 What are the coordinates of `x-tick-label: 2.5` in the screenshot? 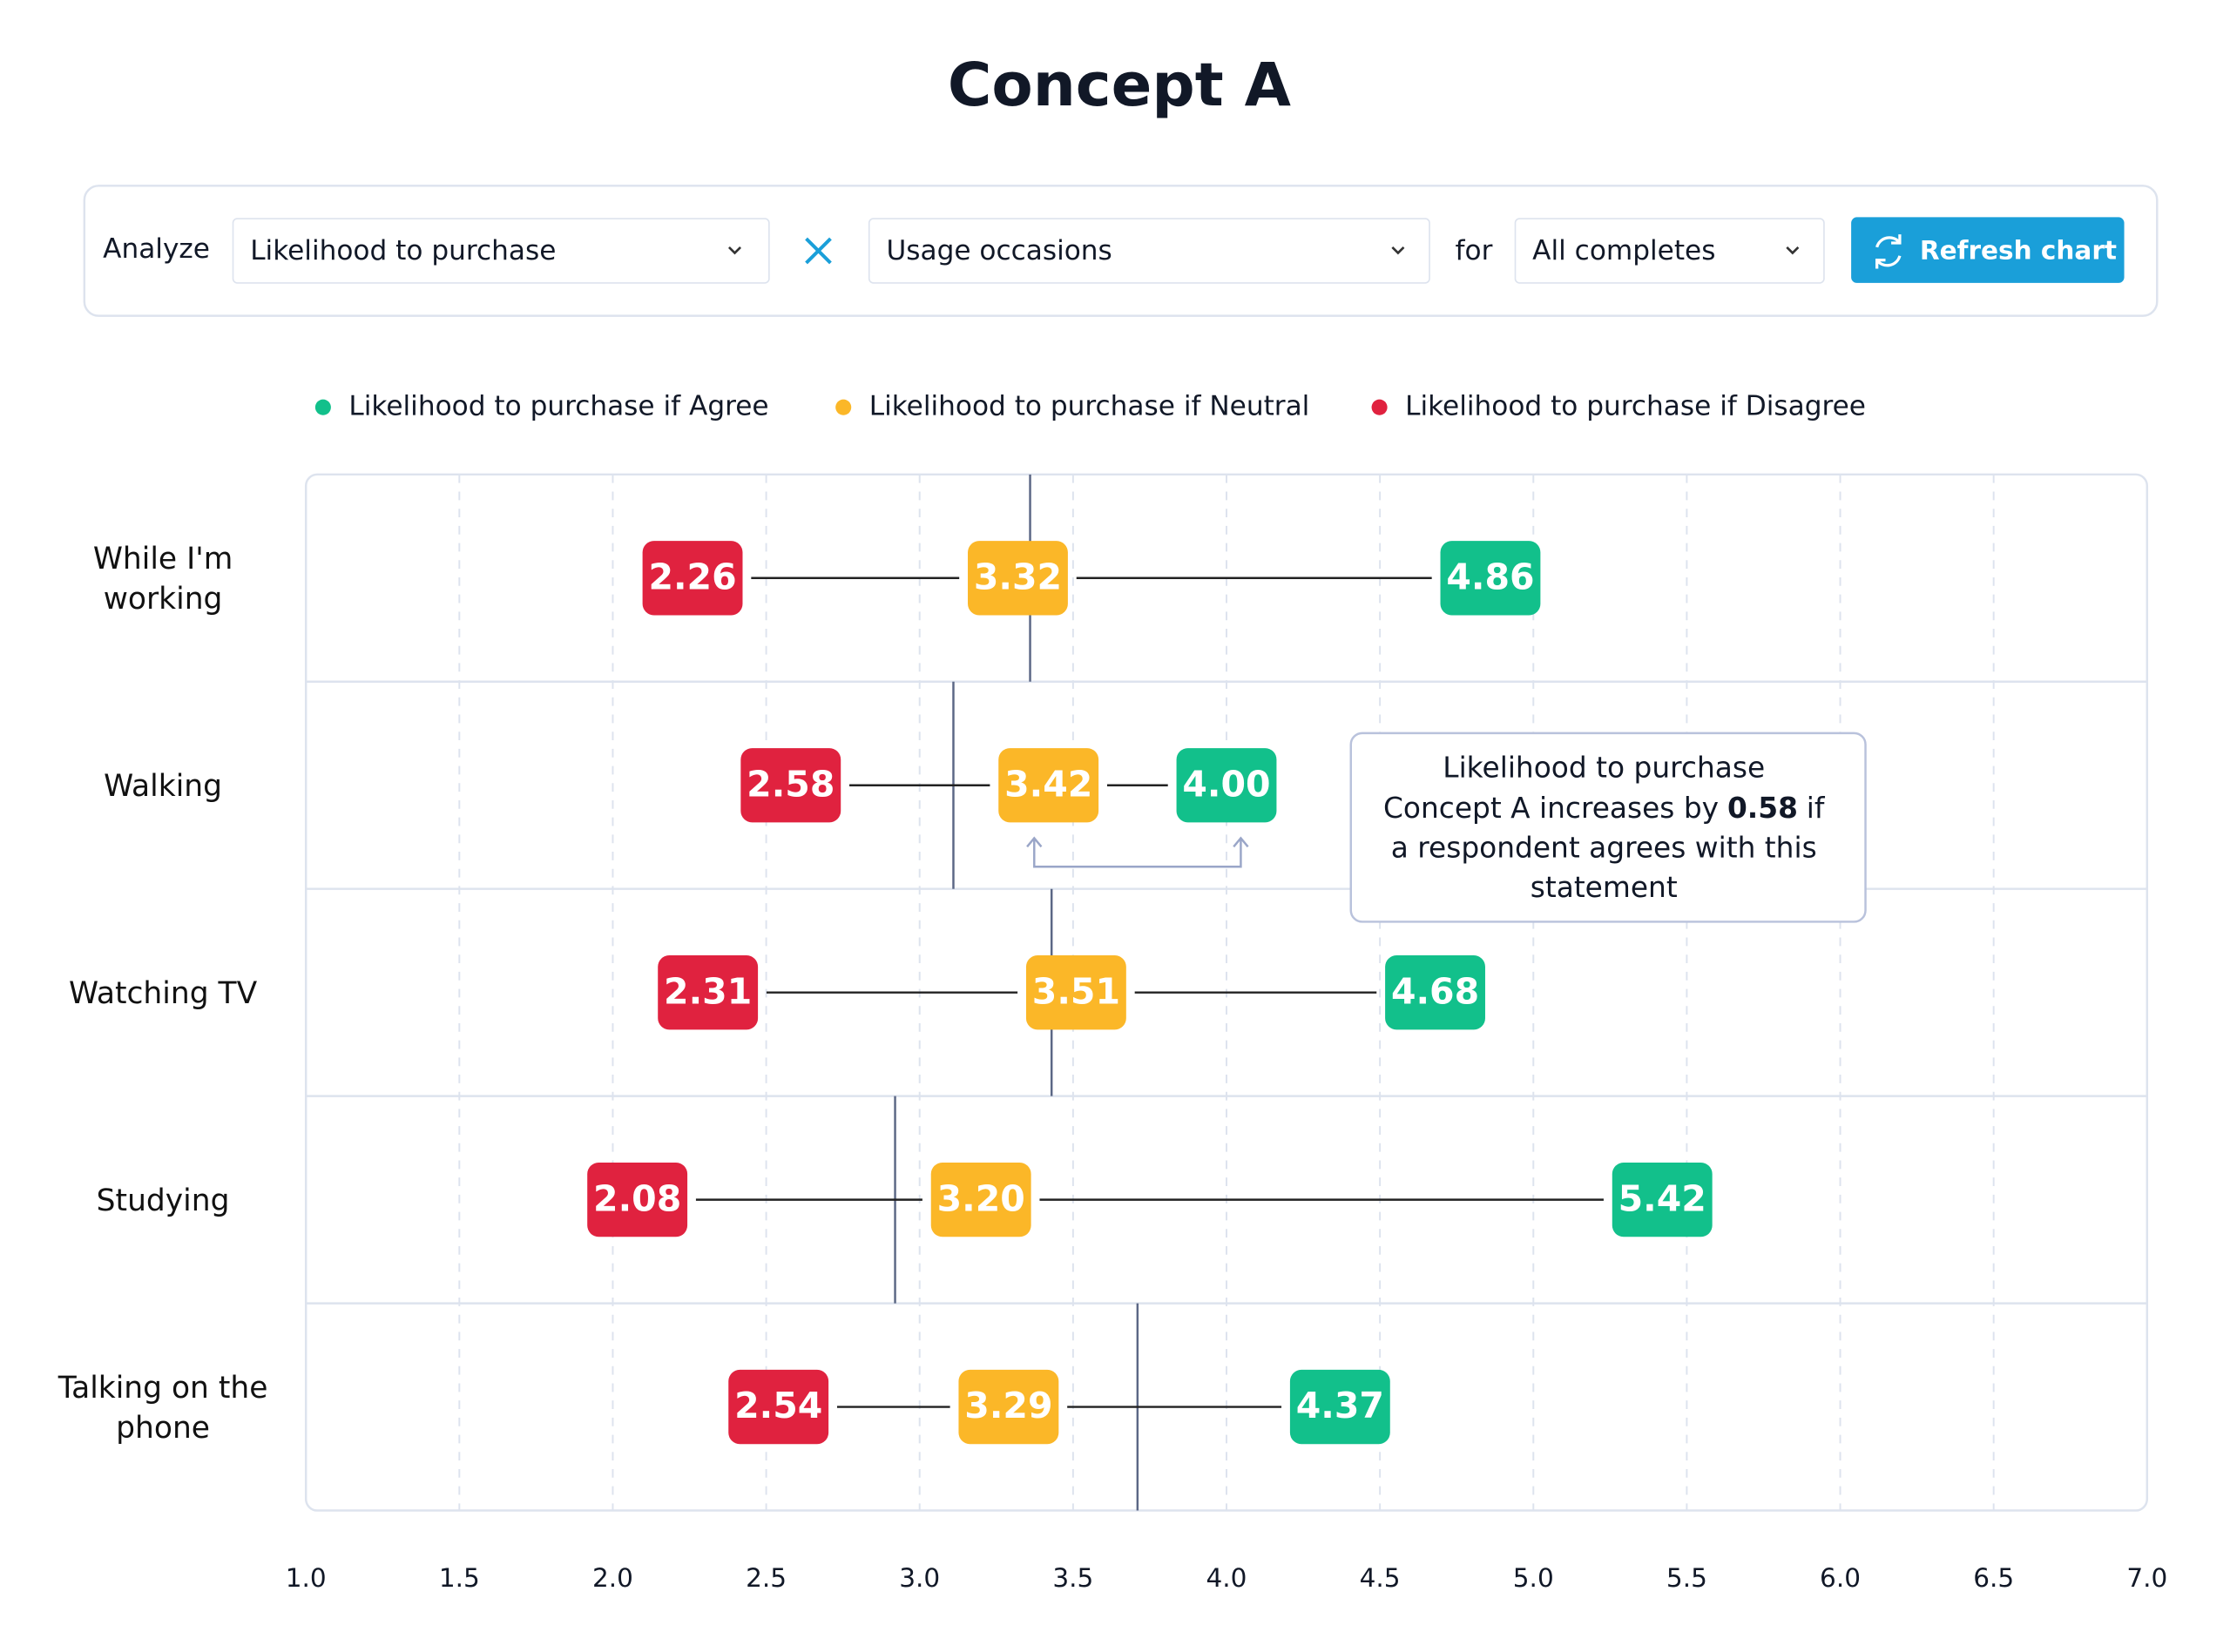 It's located at (766, 1578).